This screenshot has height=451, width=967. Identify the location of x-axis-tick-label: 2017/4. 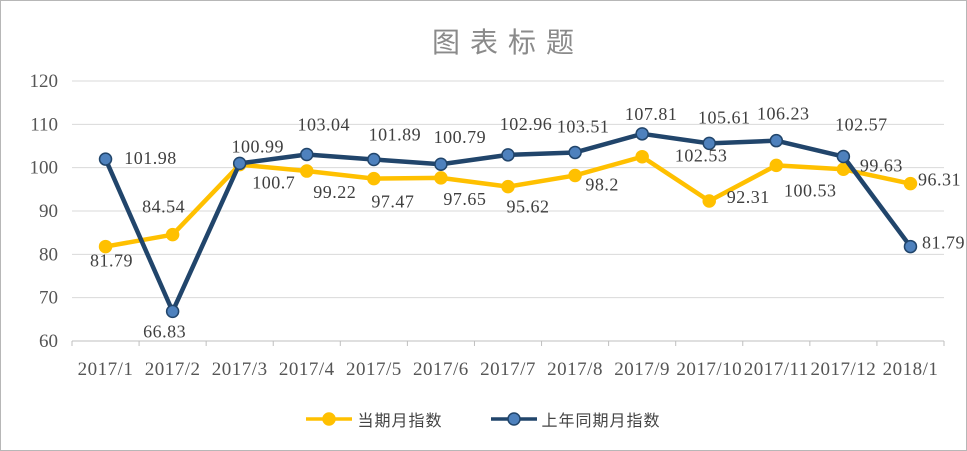
(307, 369).